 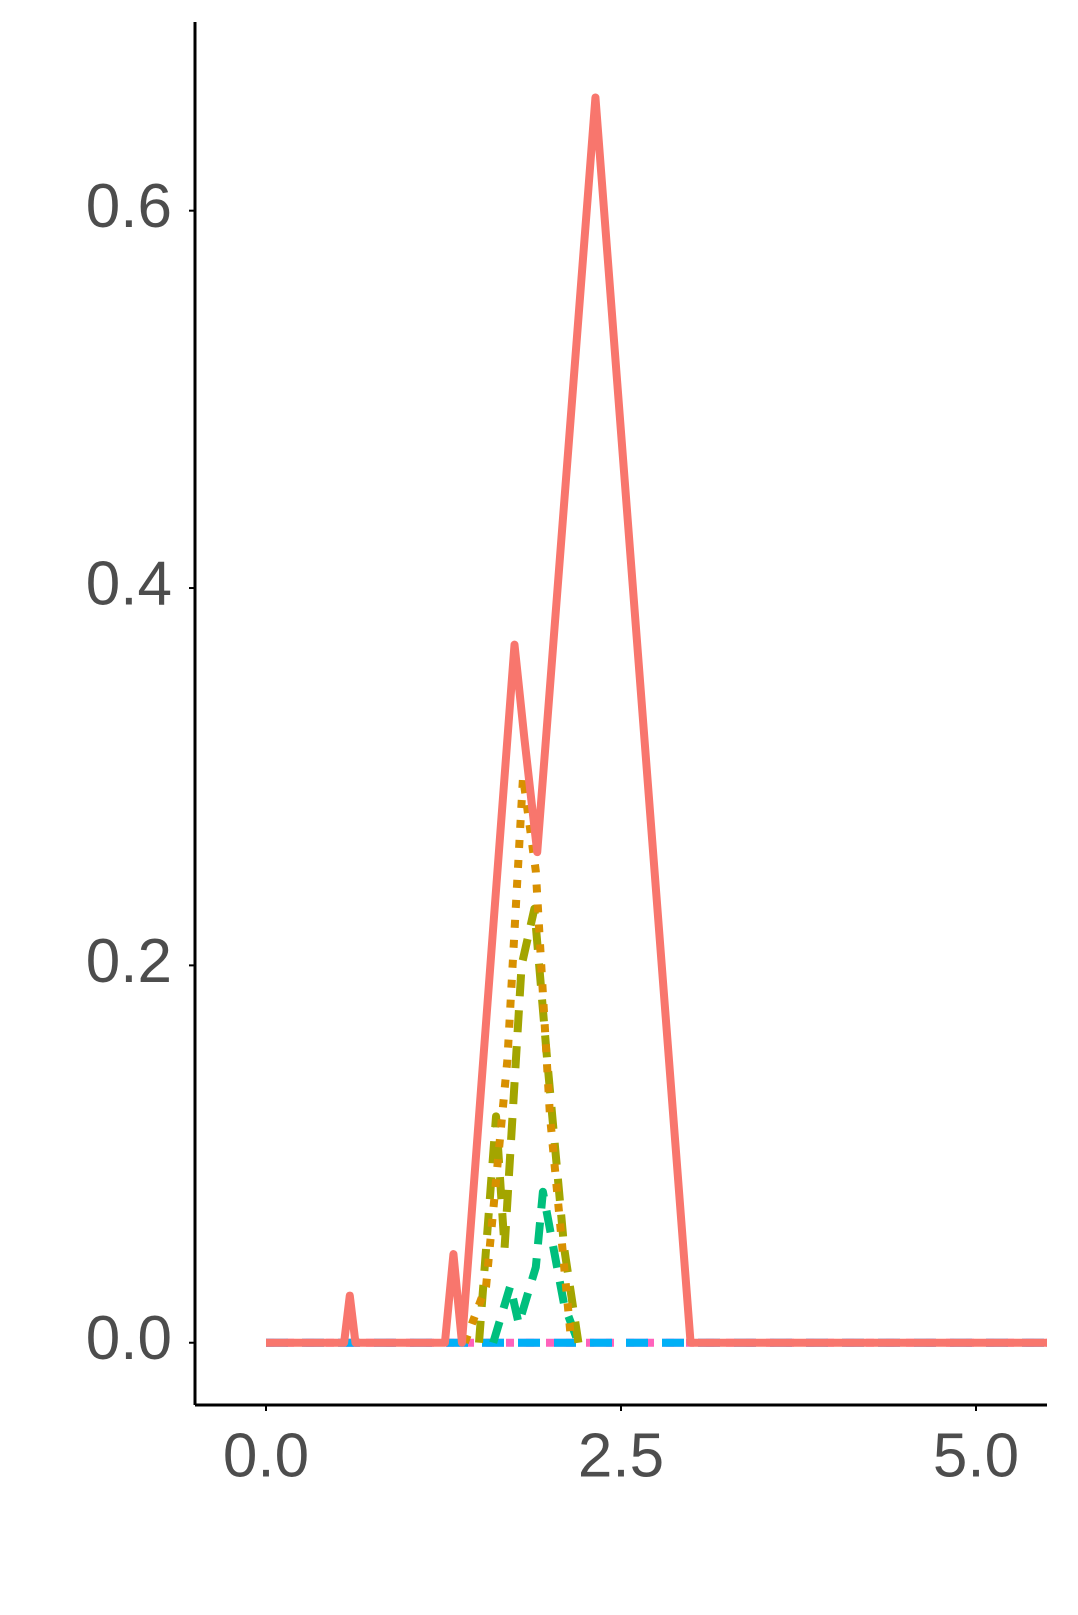 I want to click on y-tick-label: 0.6, so click(x=129, y=206).